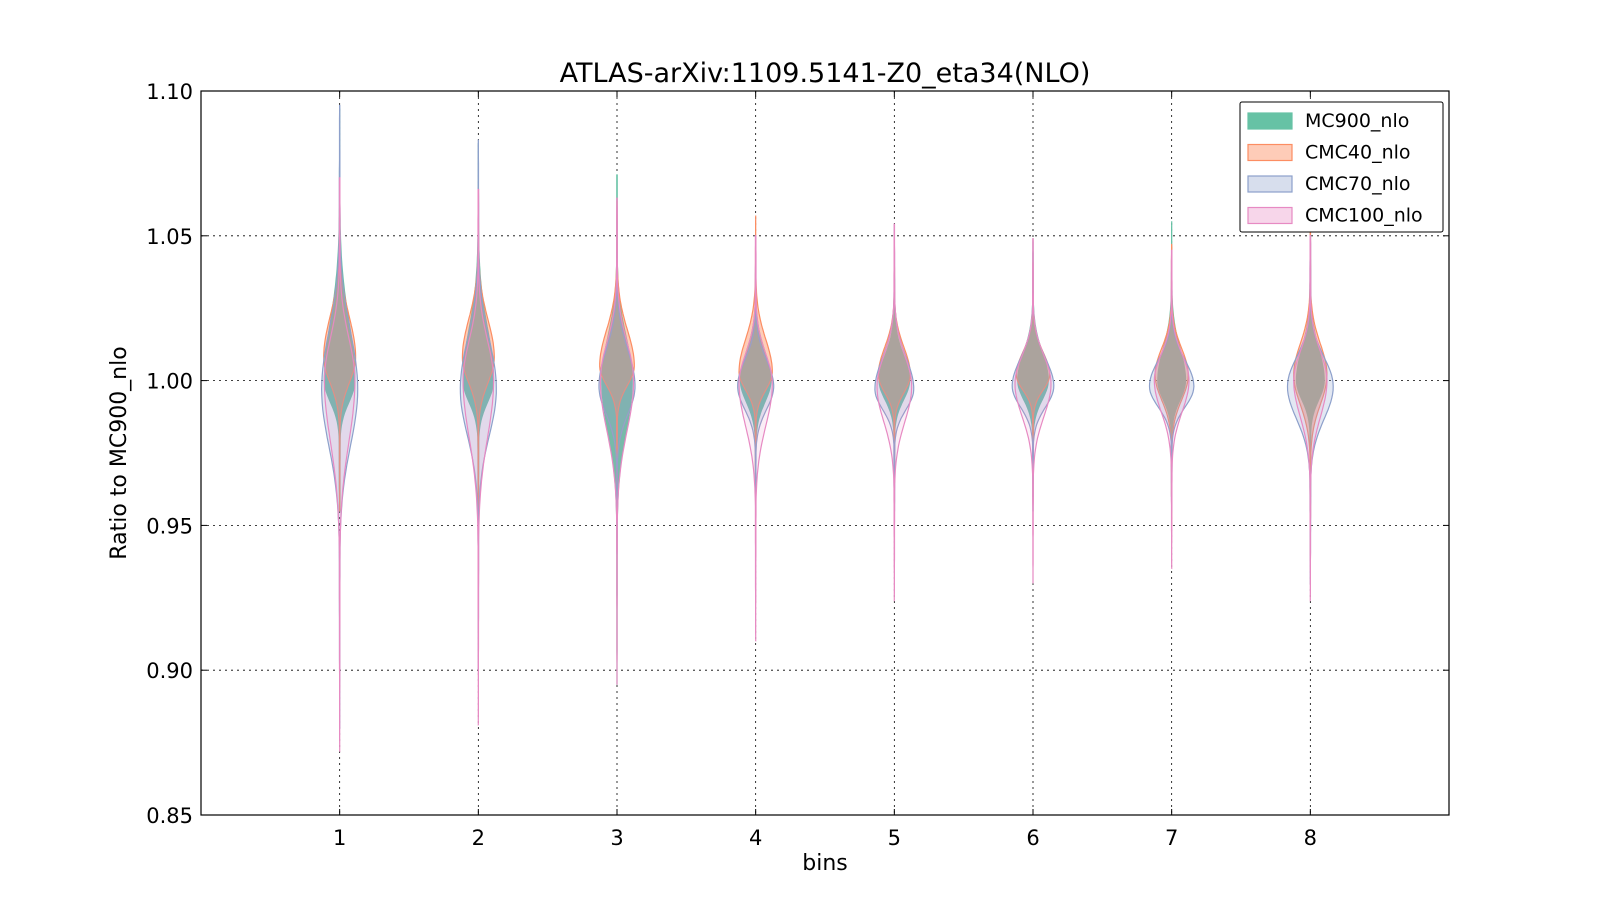 Image resolution: width=1600 pixels, height=900 pixels. I want to click on x-tick-label: 7, so click(1171, 838).